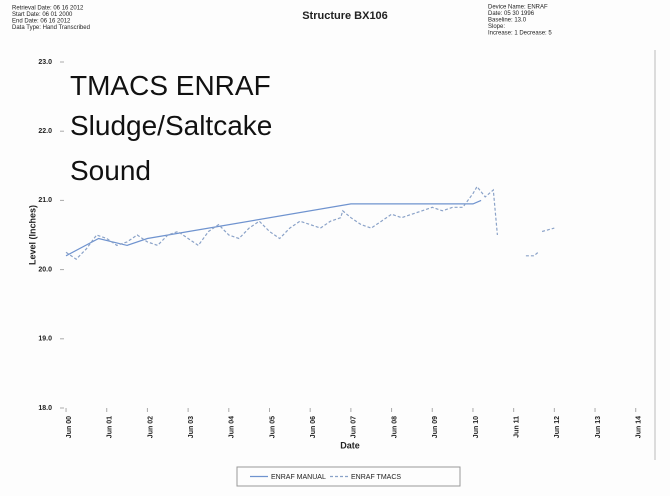 This screenshot has width=670, height=496. I want to click on y-tick-label: 22.0, so click(45, 131).